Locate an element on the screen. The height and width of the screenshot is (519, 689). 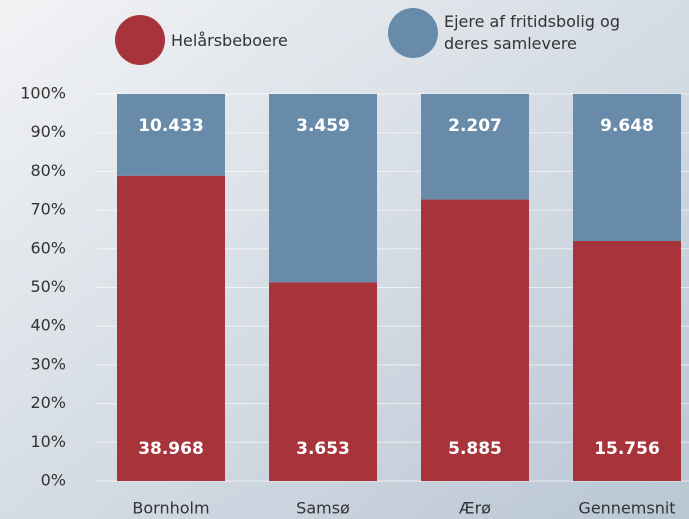
y-tick-label: 50% is located at coordinates (48, 286).